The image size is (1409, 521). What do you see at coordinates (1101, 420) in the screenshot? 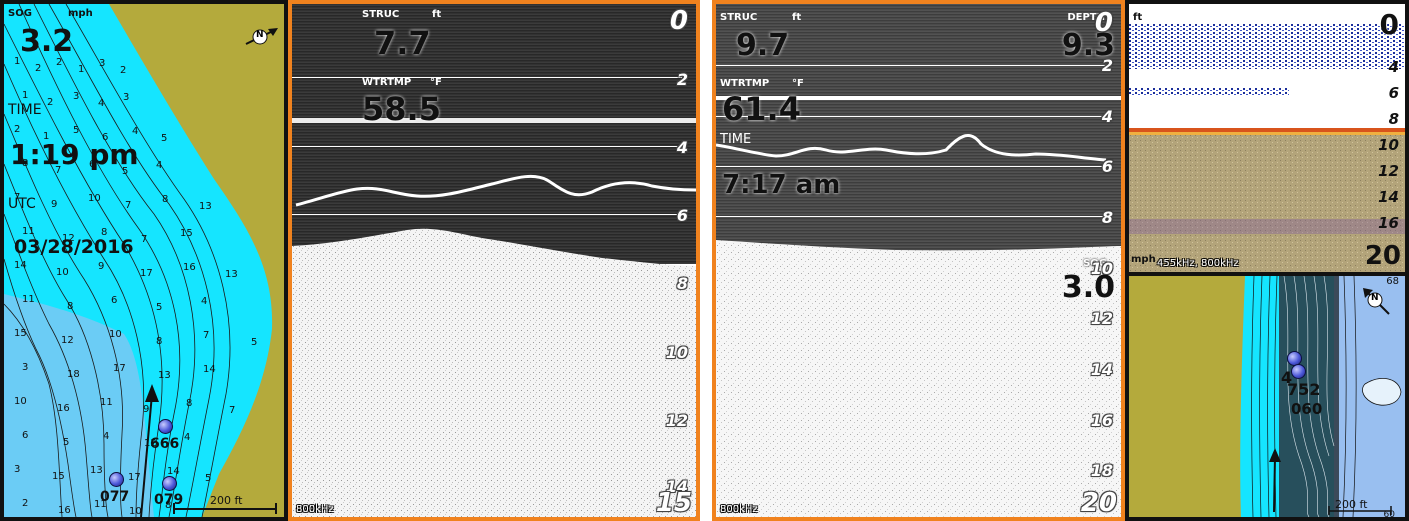
I see `depth-tick: 16` at bounding box center [1101, 420].